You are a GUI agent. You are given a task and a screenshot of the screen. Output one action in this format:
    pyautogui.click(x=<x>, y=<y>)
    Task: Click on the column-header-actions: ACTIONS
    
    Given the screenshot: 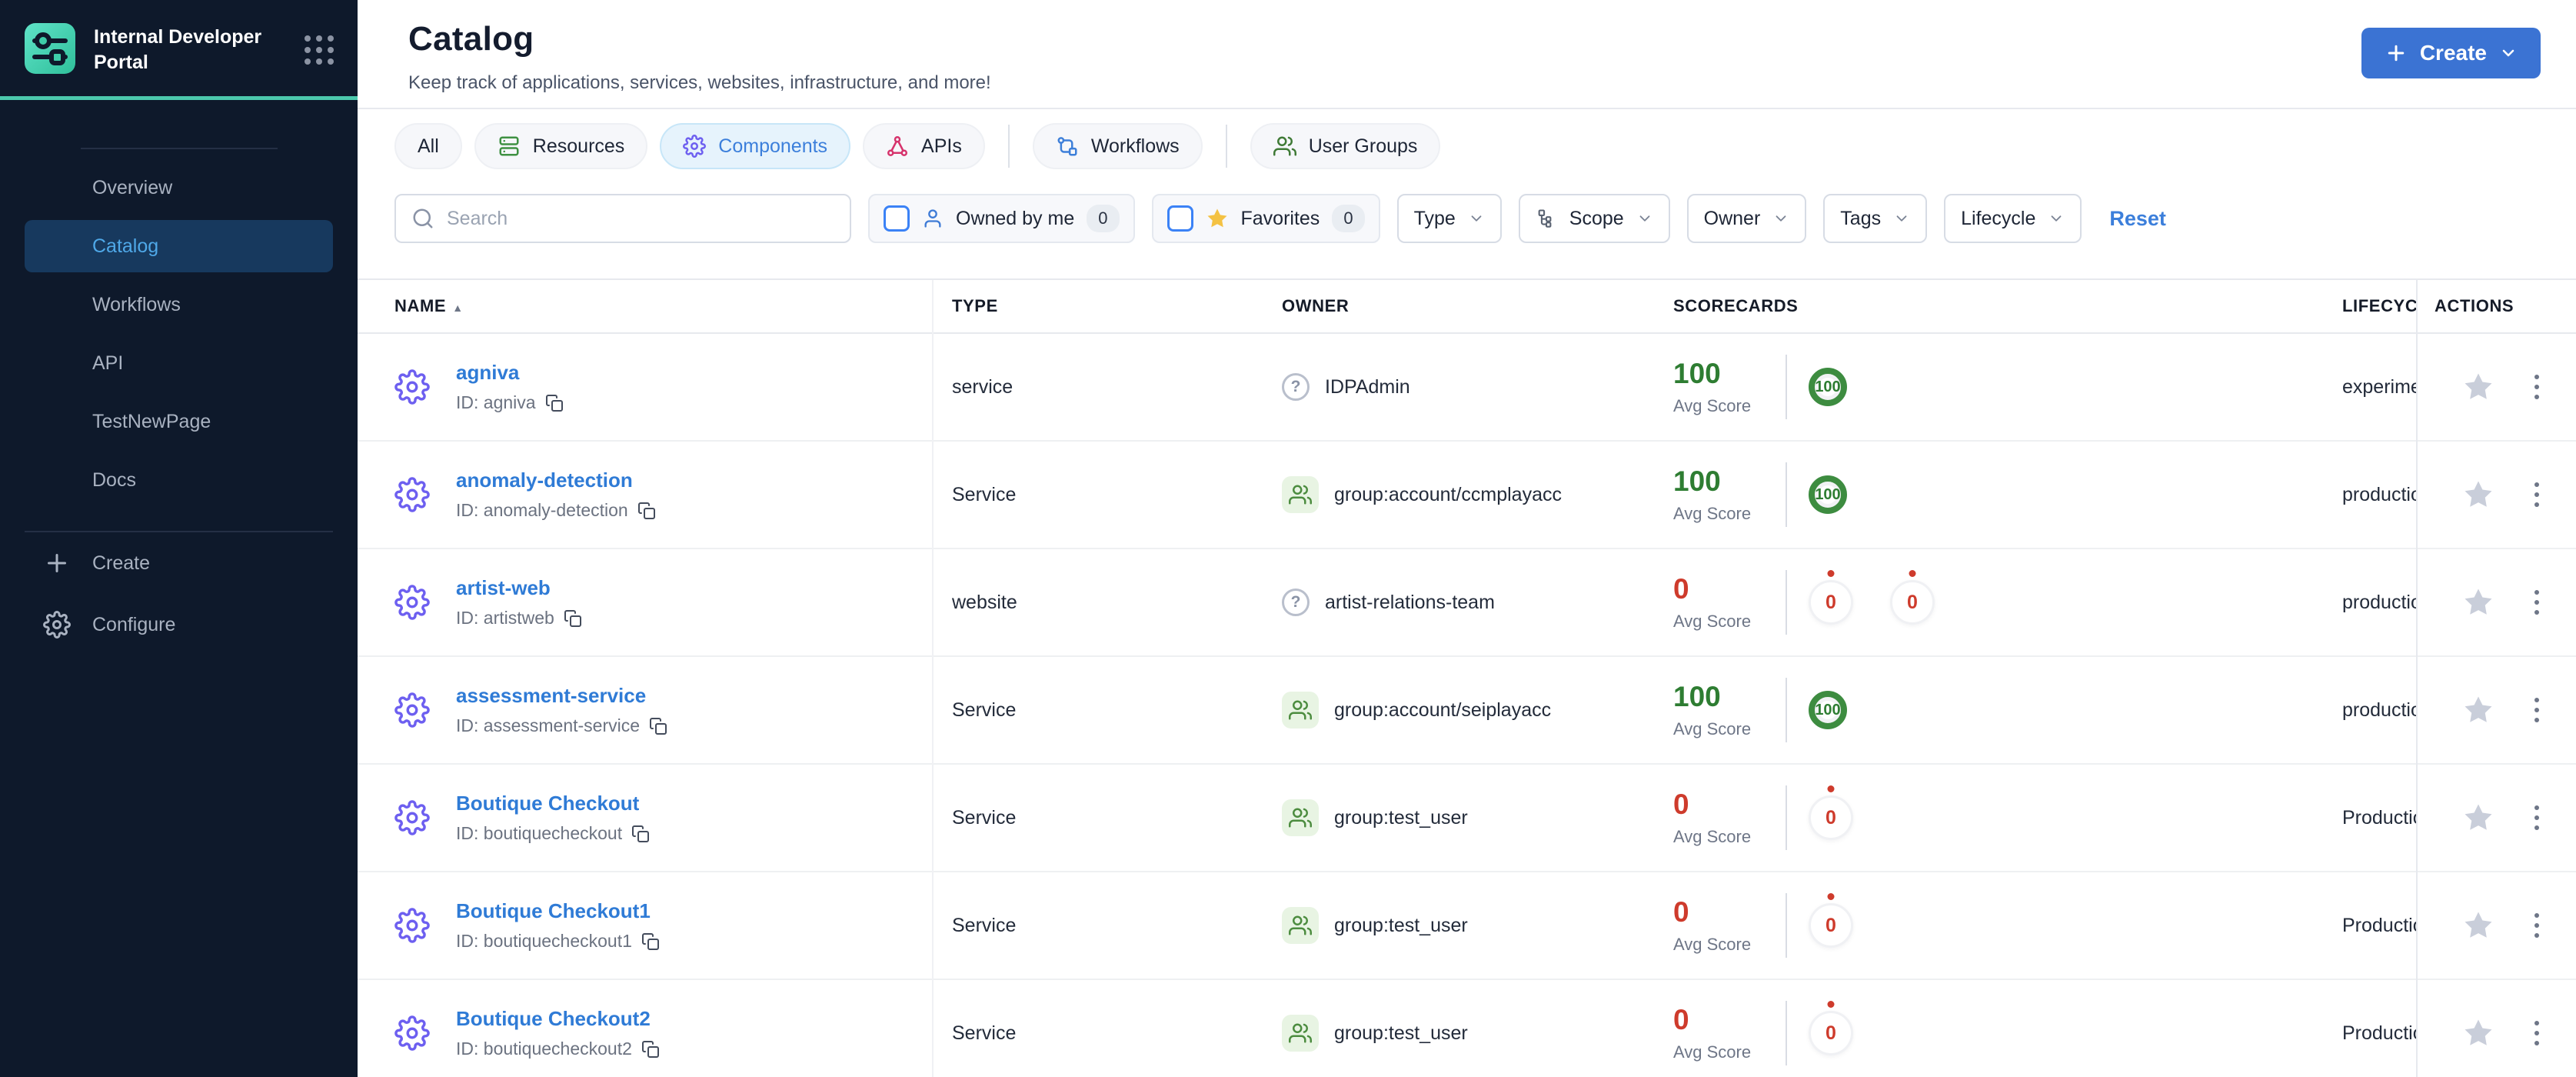 What is the action you would take?
    pyautogui.click(x=2474, y=305)
    